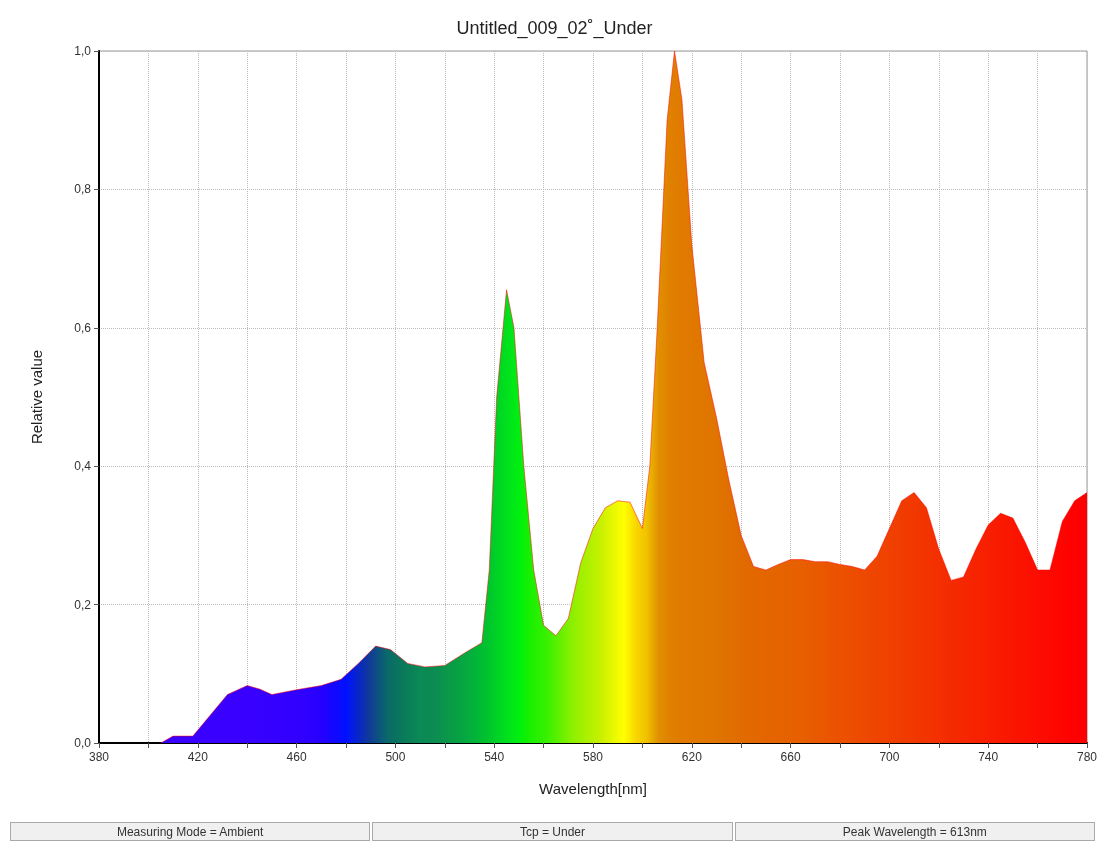  What do you see at coordinates (914, 831) in the screenshot?
I see `text: Peak Wavelength = 613nm` at bounding box center [914, 831].